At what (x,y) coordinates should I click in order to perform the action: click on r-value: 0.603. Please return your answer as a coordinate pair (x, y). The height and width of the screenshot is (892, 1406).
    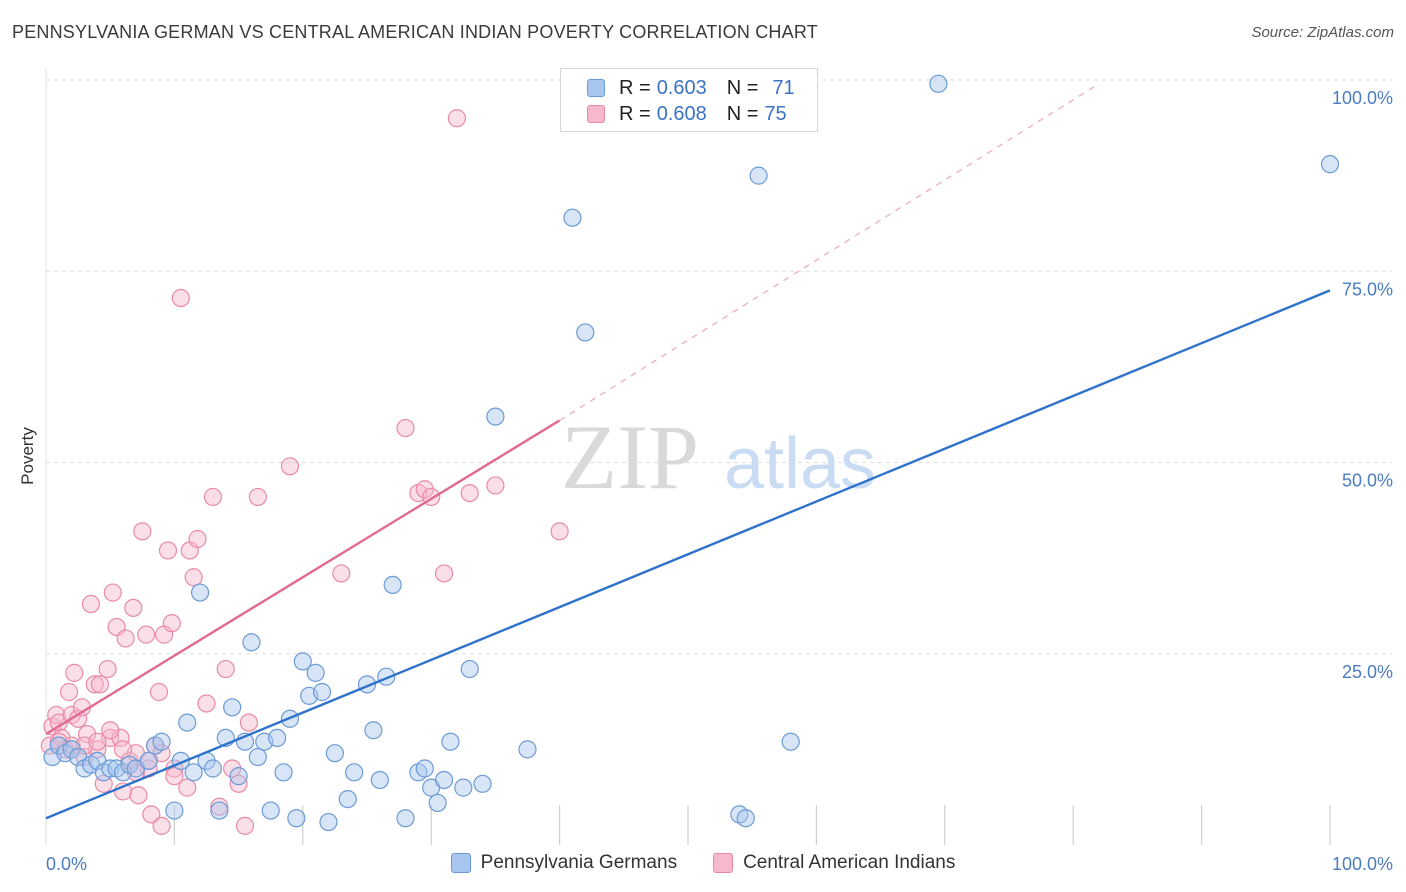
    Looking at the image, I should click on (681, 87).